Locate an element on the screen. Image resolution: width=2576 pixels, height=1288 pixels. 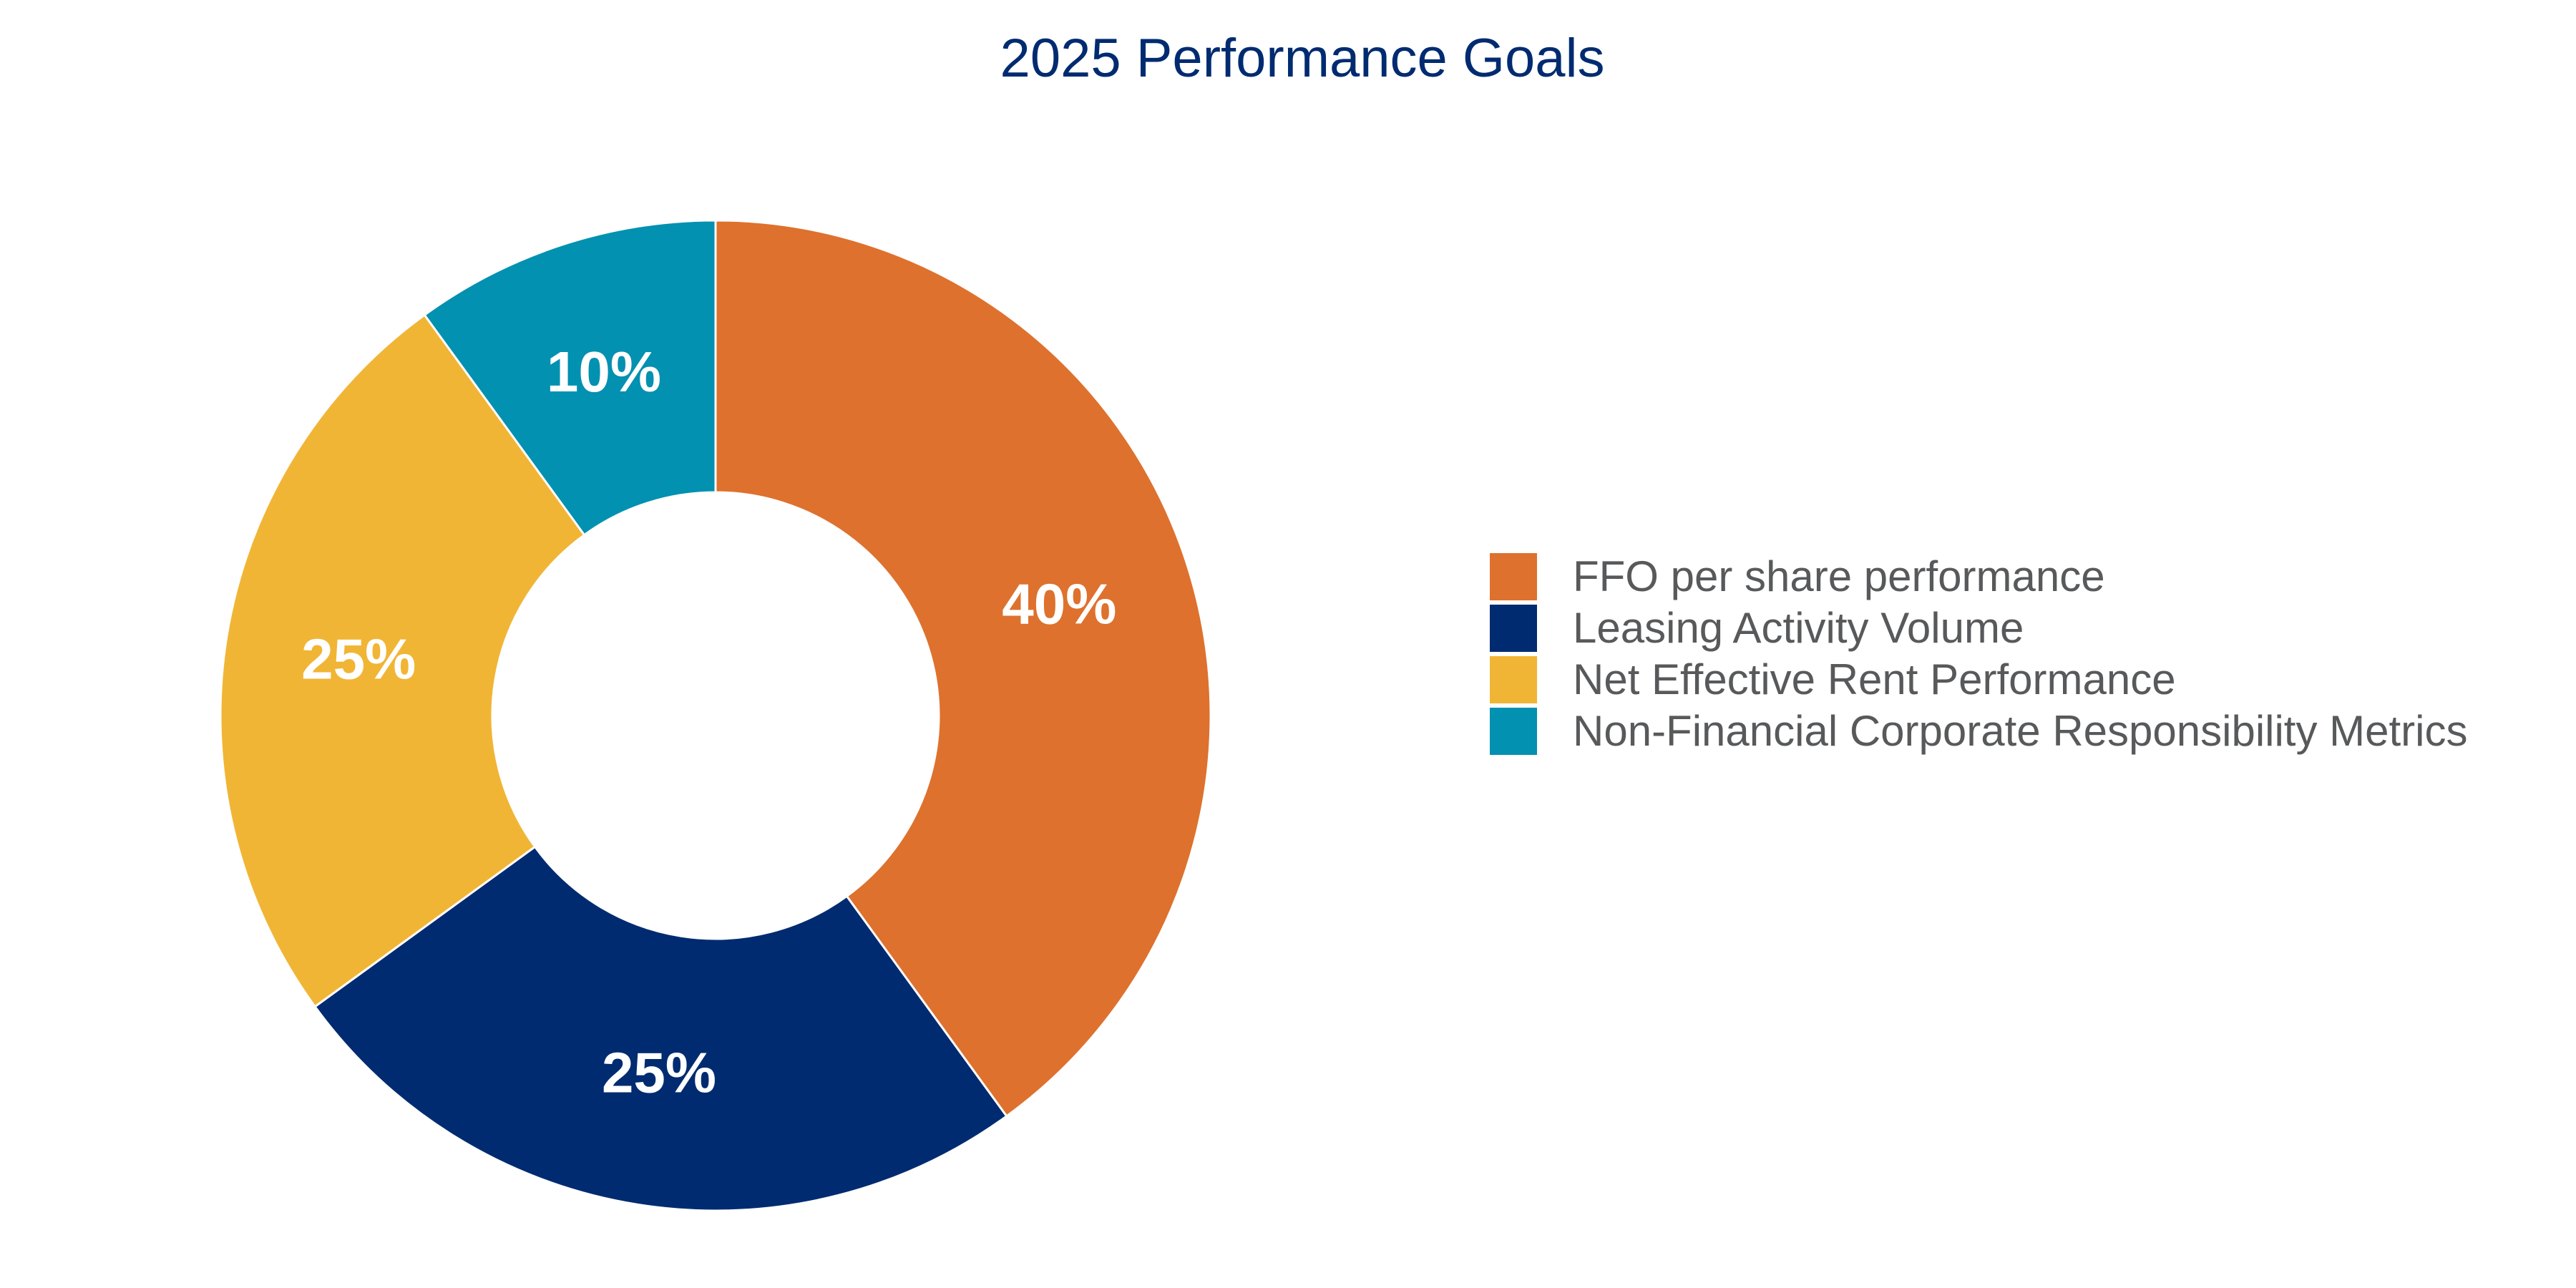
legend-label: FFO per share performance is located at coordinates (1839, 576).